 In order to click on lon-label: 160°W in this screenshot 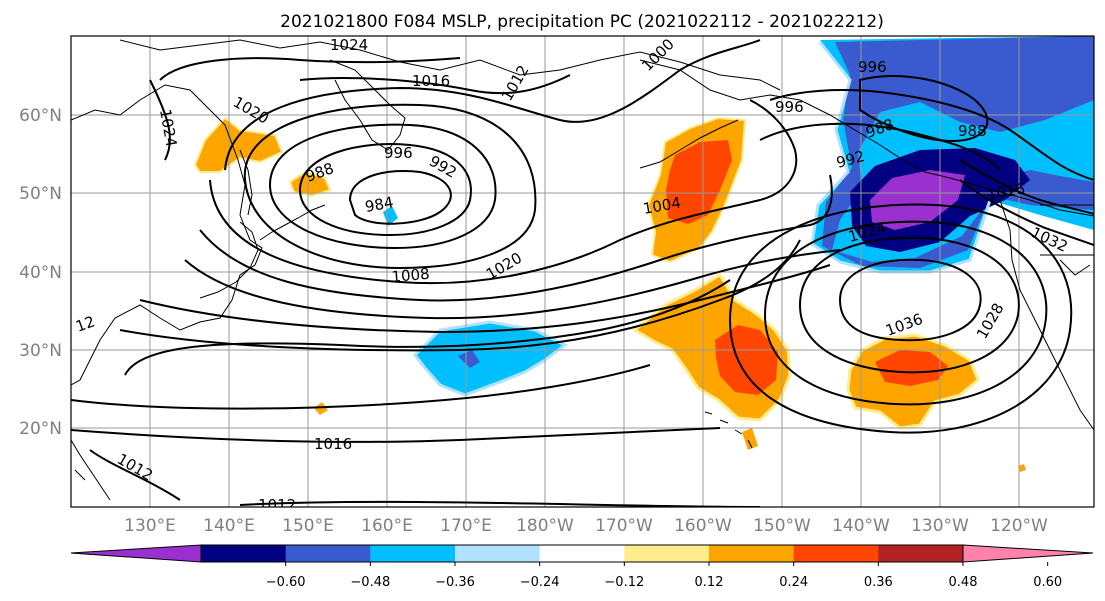, I will do `click(703, 526)`.